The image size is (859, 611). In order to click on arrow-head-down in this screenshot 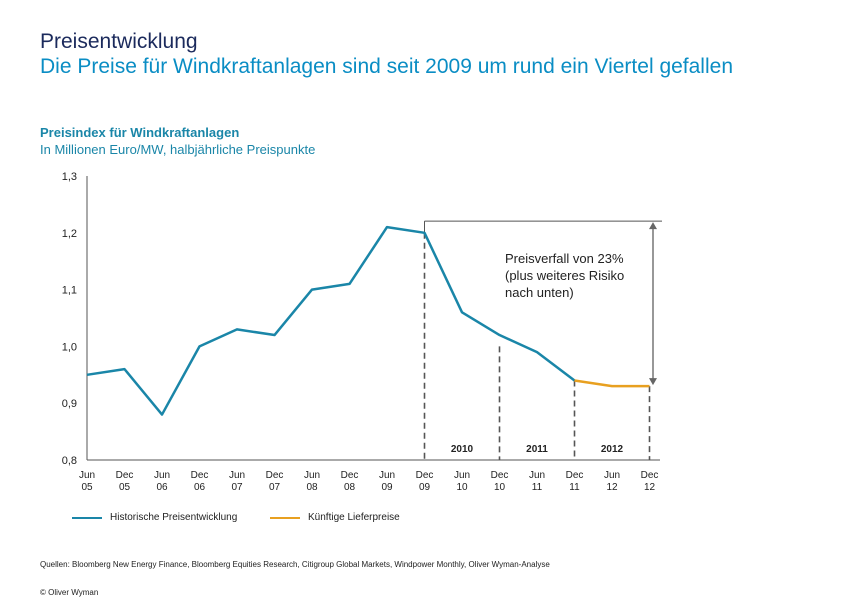, I will do `click(653, 382)`.